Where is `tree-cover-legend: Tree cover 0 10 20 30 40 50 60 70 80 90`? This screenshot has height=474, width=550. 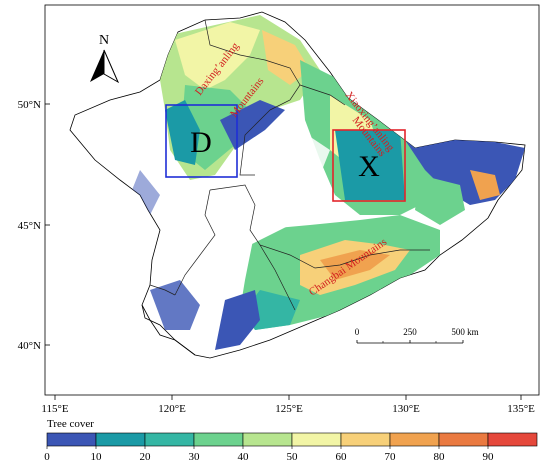
tree-cover-legend: Tree cover 0 10 20 30 40 50 60 70 80 90 is located at coordinates (291, 440).